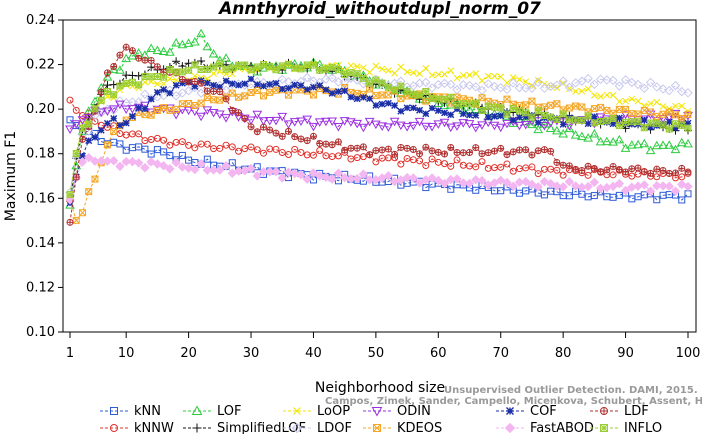  I want to click on legend-label: kNNW, so click(154, 427).